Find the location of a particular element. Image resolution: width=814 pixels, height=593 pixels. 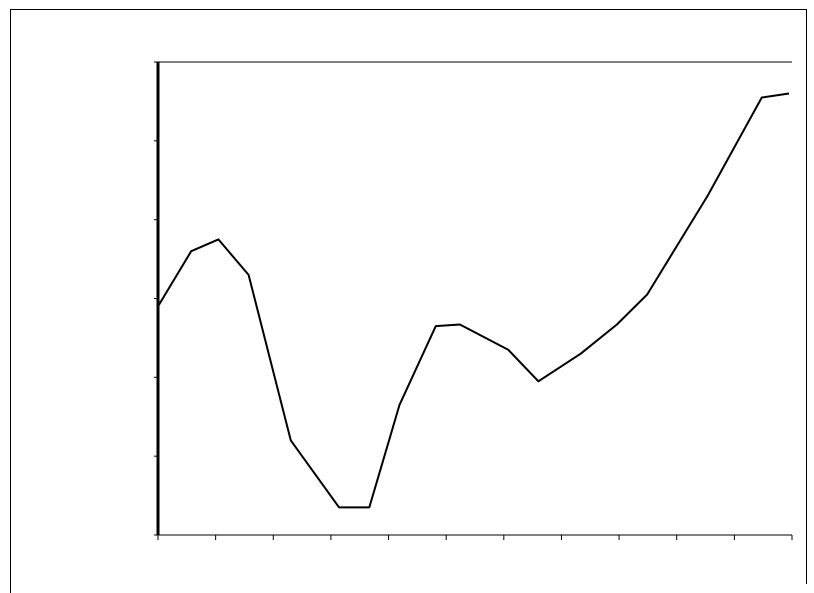

y-axis is located at coordinates (156, 298).